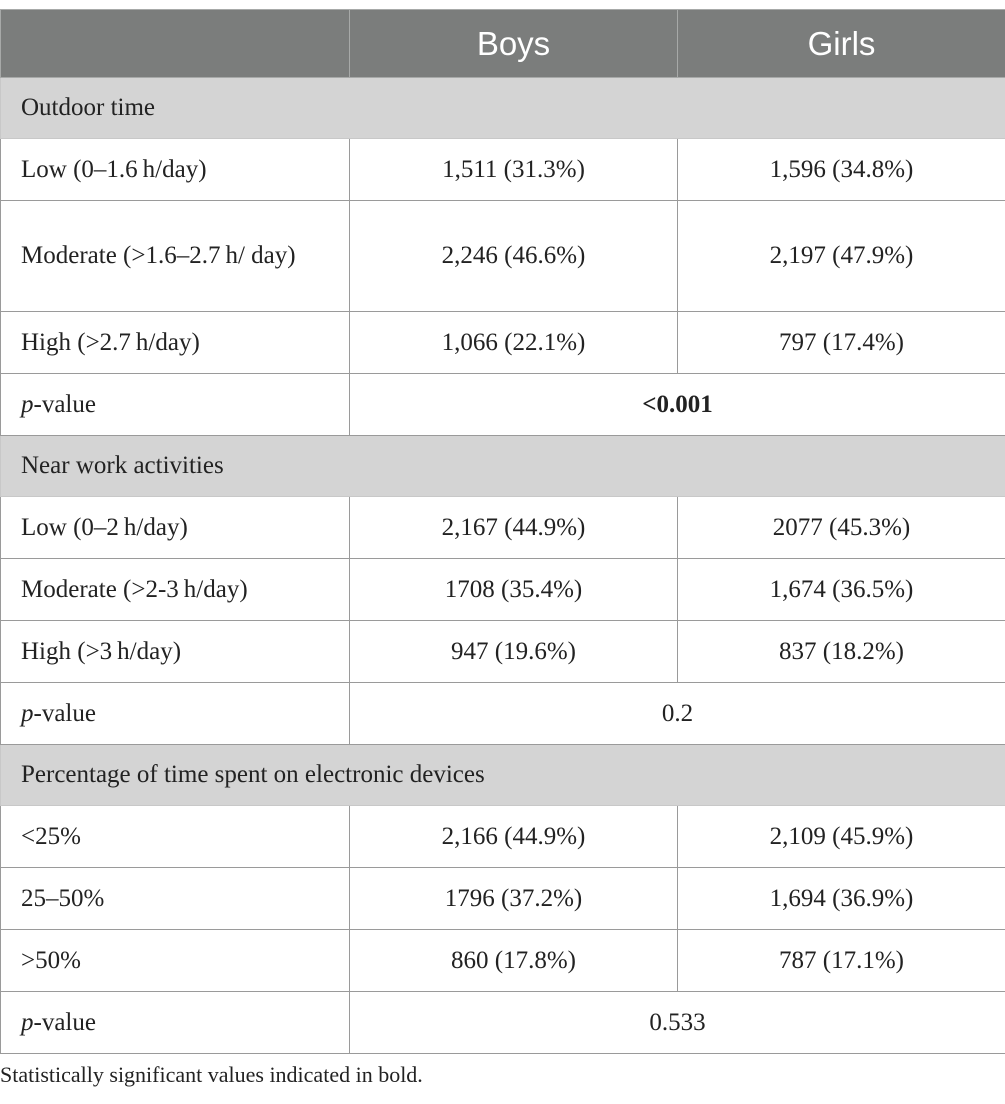 The width and height of the screenshot is (1005, 1104). I want to click on cell-boys: 1796 (37.2%), so click(513, 898).